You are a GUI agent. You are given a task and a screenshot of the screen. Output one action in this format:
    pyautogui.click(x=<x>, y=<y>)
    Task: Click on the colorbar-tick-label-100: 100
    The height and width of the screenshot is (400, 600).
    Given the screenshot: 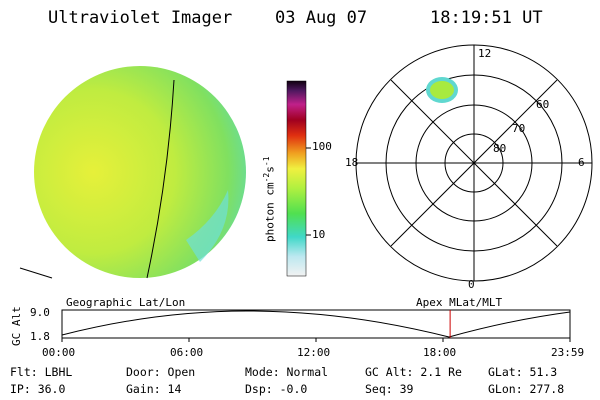 What is the action you would take?
    pyautogui.click(x=322, y=146)
    